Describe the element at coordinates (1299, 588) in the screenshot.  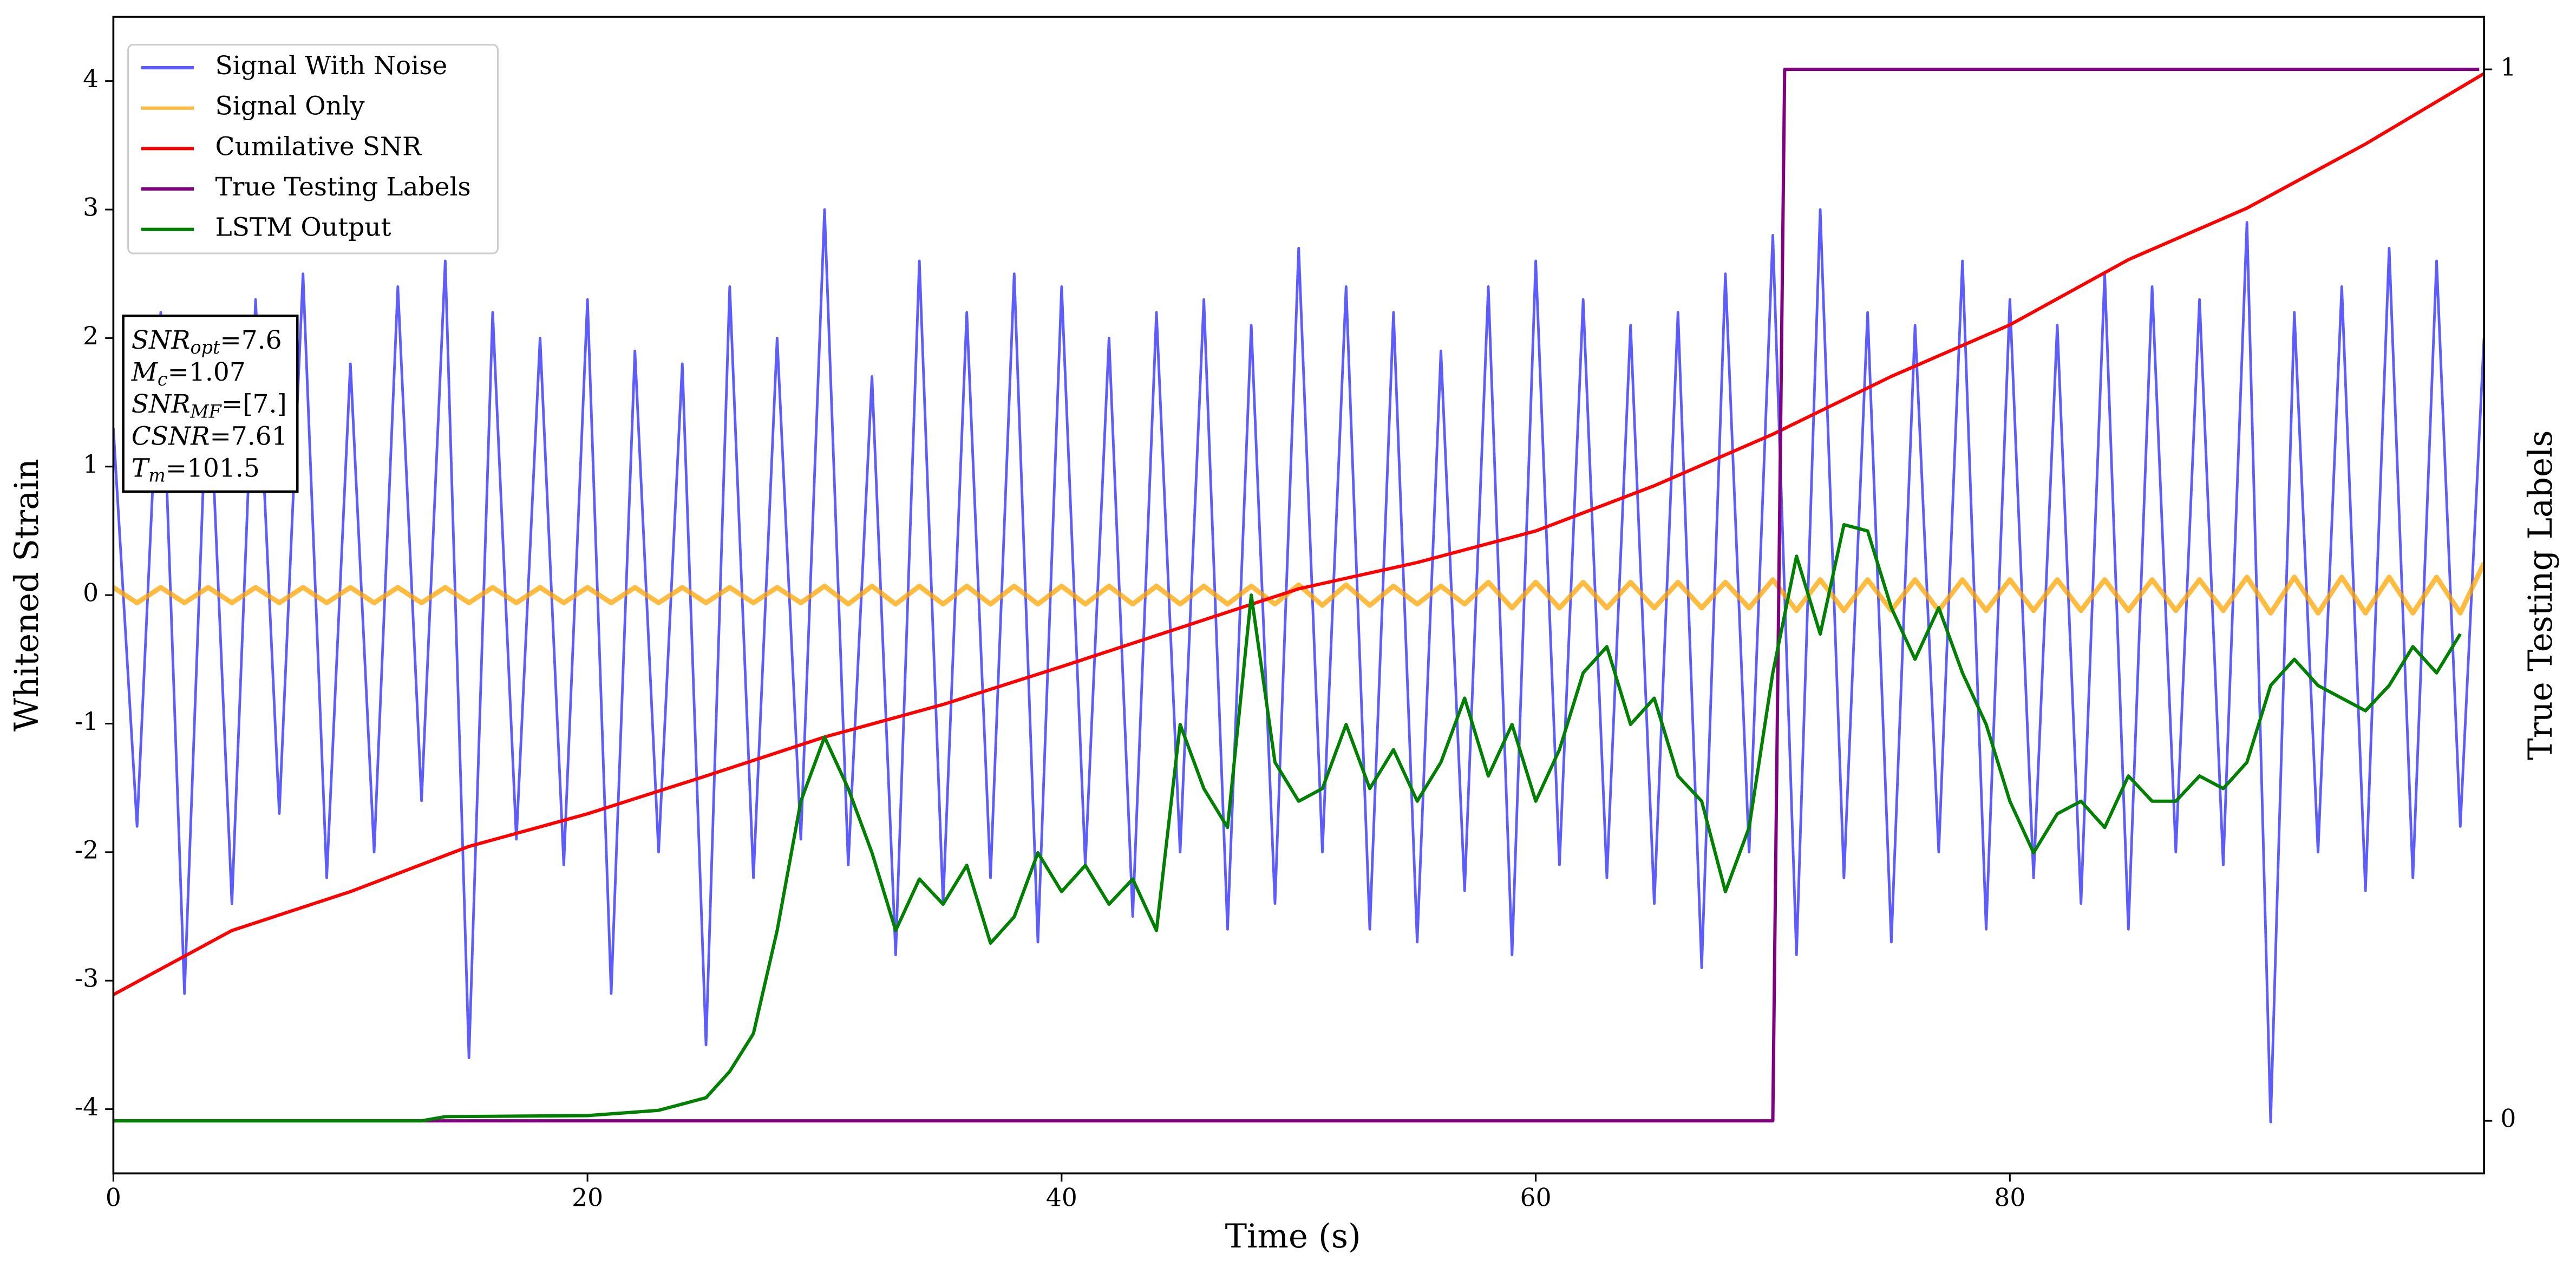
I see `series-line` at that location.